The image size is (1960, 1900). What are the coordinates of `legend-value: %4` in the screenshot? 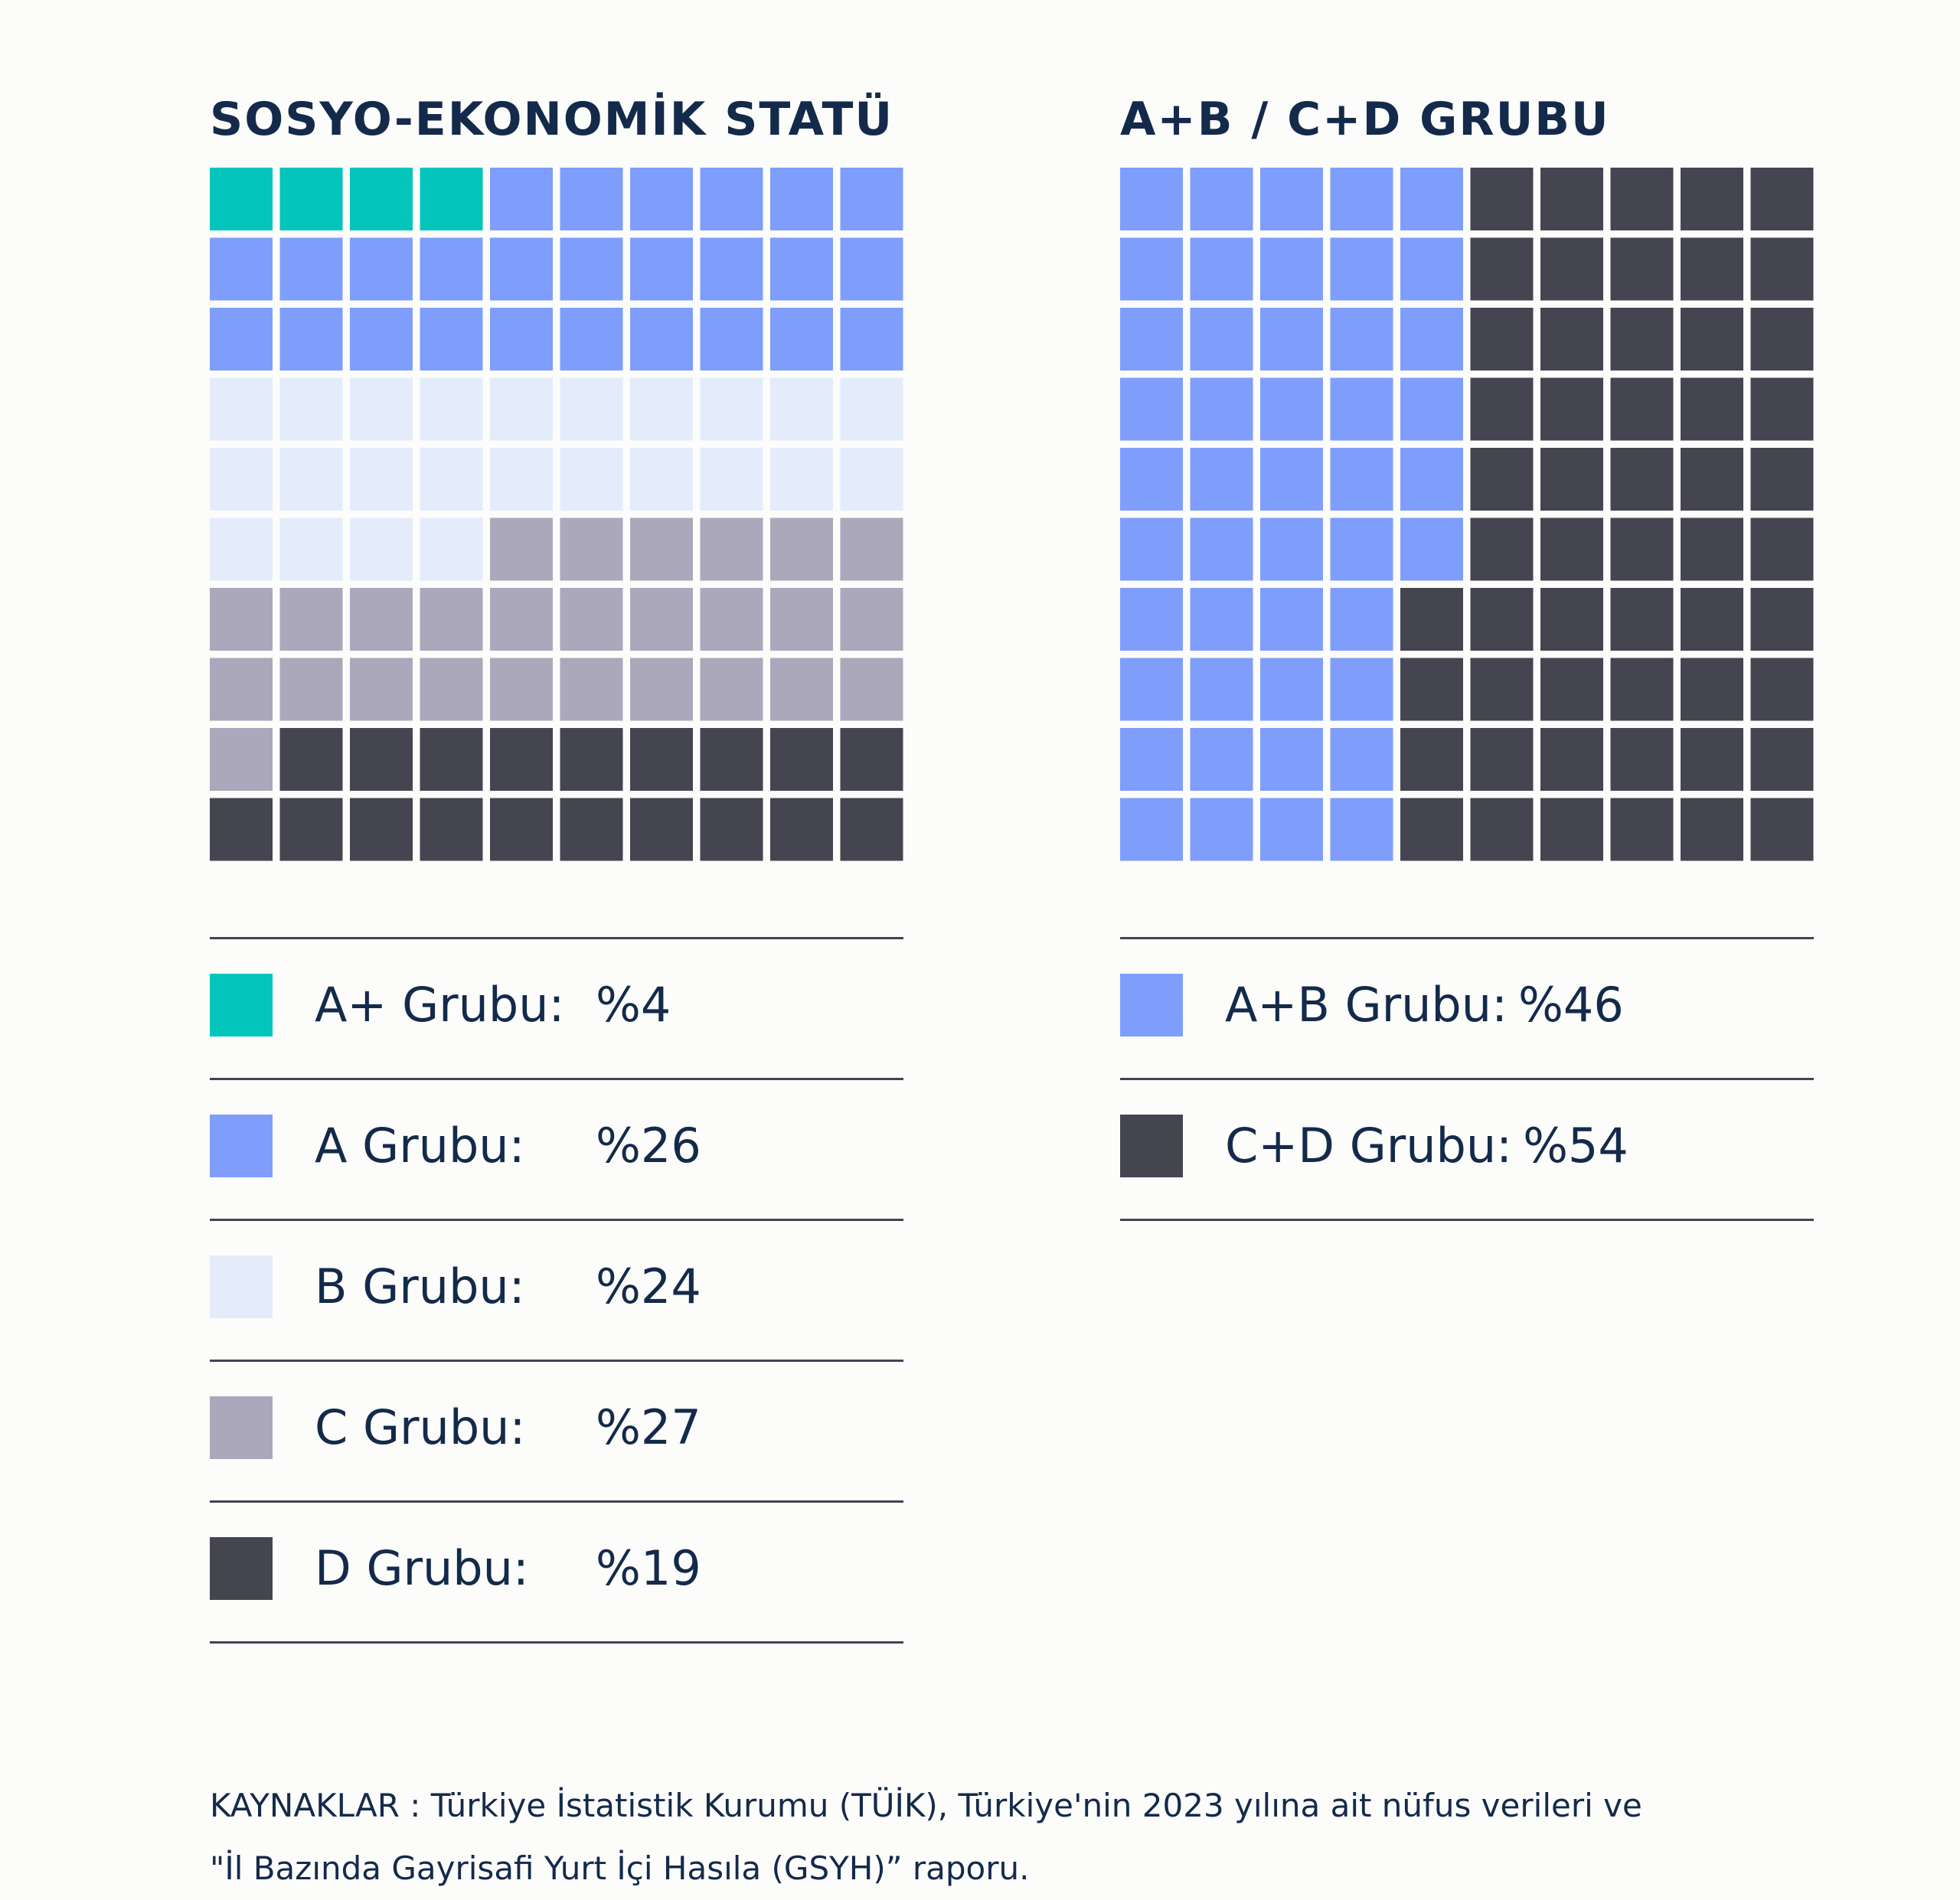 It's located at (633, 1005).